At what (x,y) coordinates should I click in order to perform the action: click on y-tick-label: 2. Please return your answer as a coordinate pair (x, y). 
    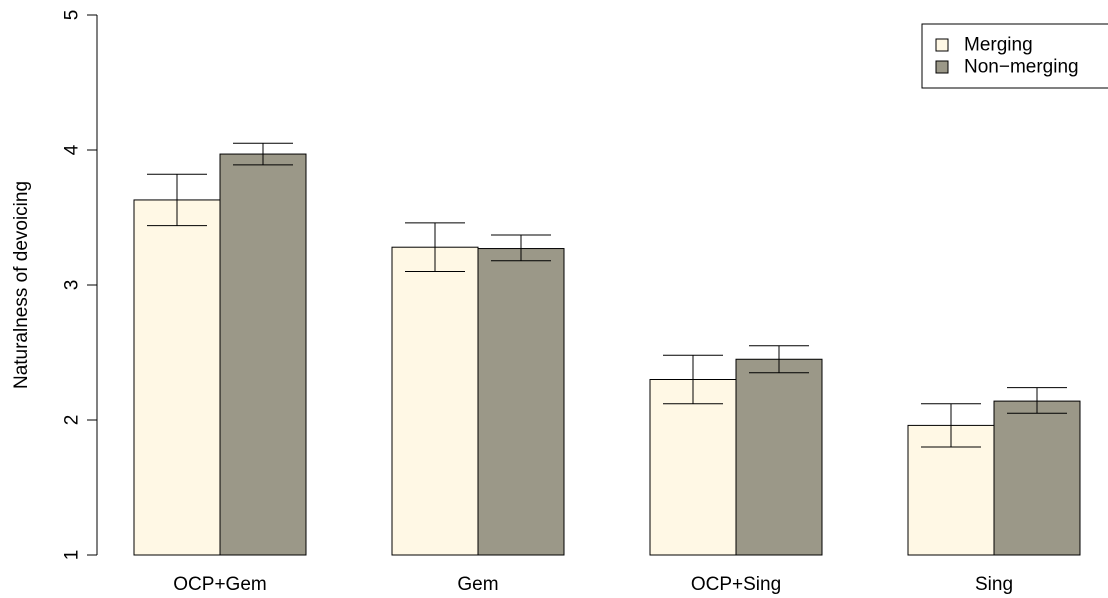
    Looking at the image, I should click on (72, 420).